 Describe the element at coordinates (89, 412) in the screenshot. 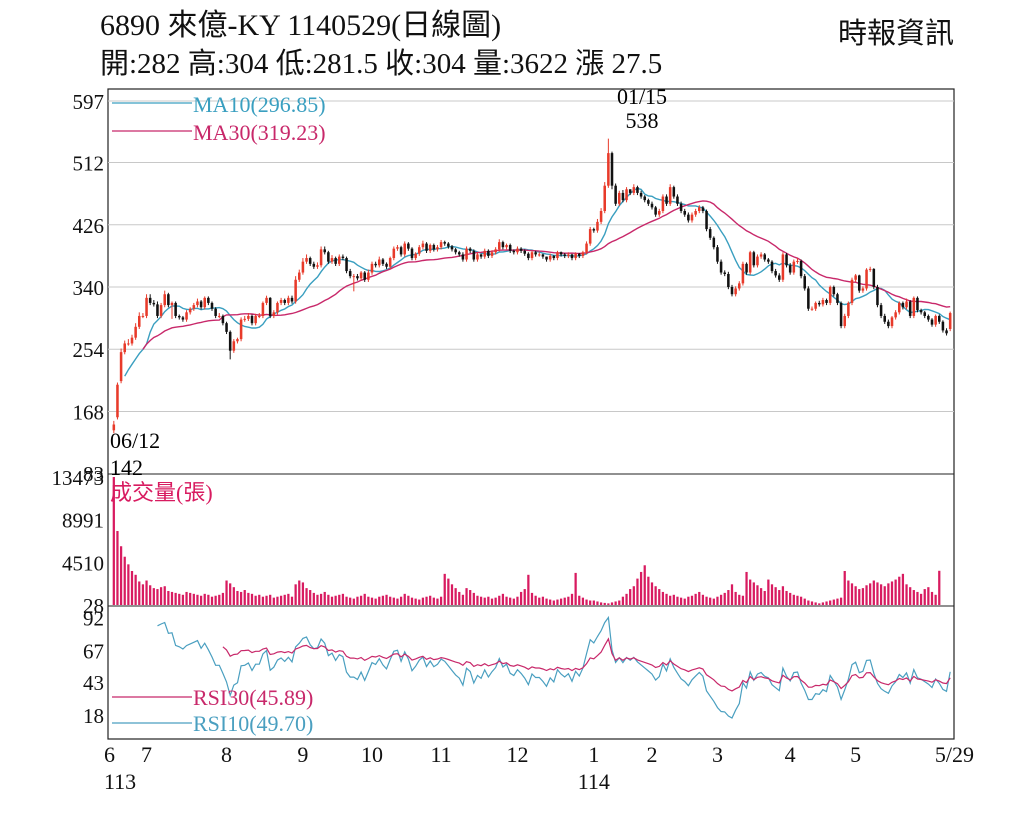

I see `price-tick-label: 168` at that location.